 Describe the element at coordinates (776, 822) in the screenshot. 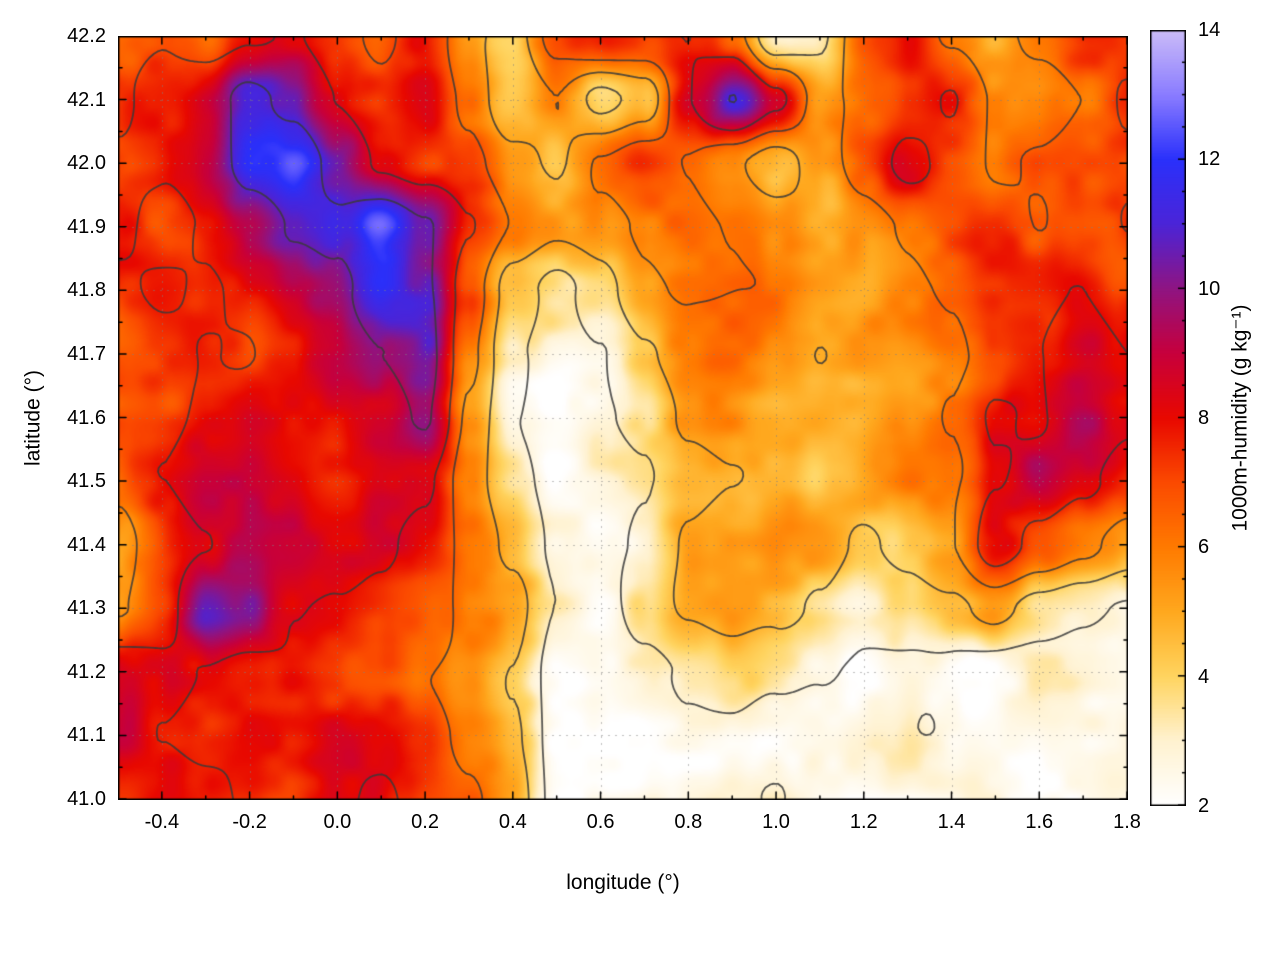

I see `x-tick-label: 1.0` at that location.